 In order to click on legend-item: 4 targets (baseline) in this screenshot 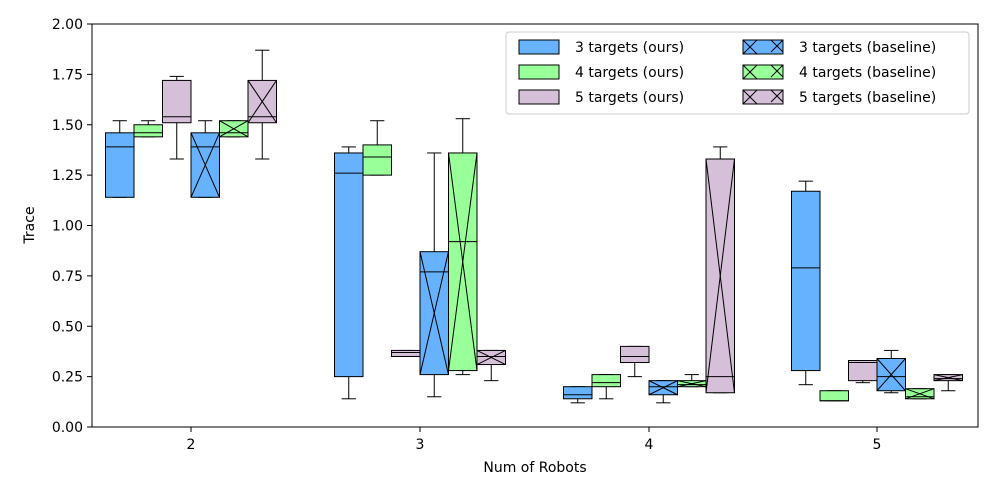, I will do `click(839, 72)`.